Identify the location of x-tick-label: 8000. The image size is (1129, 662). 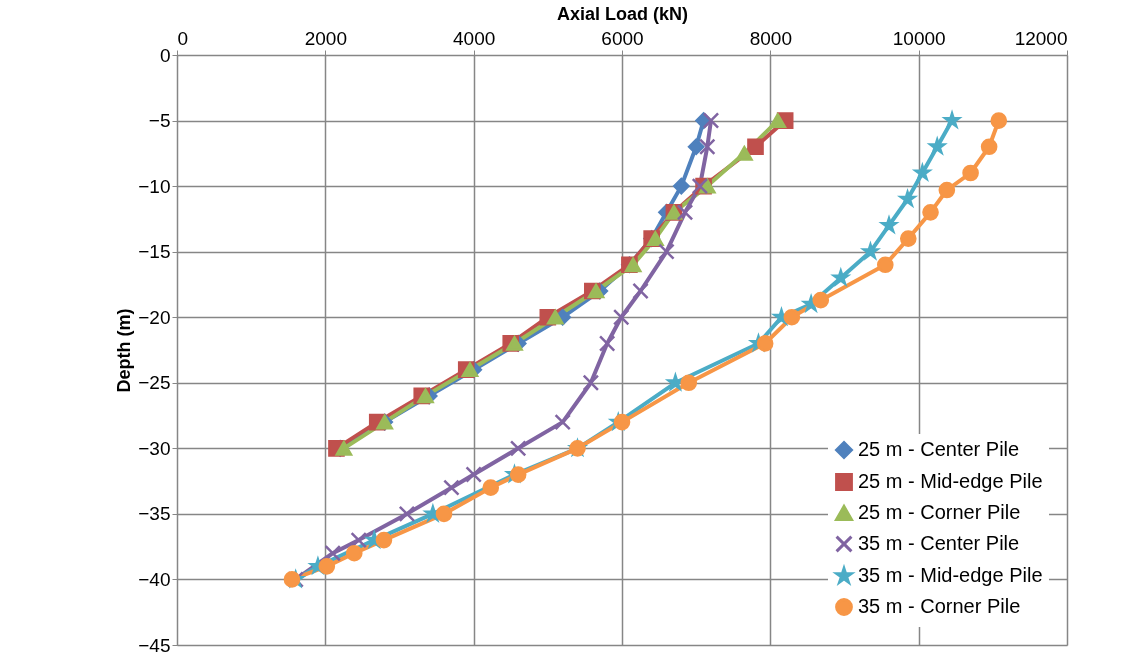
(770, 38).